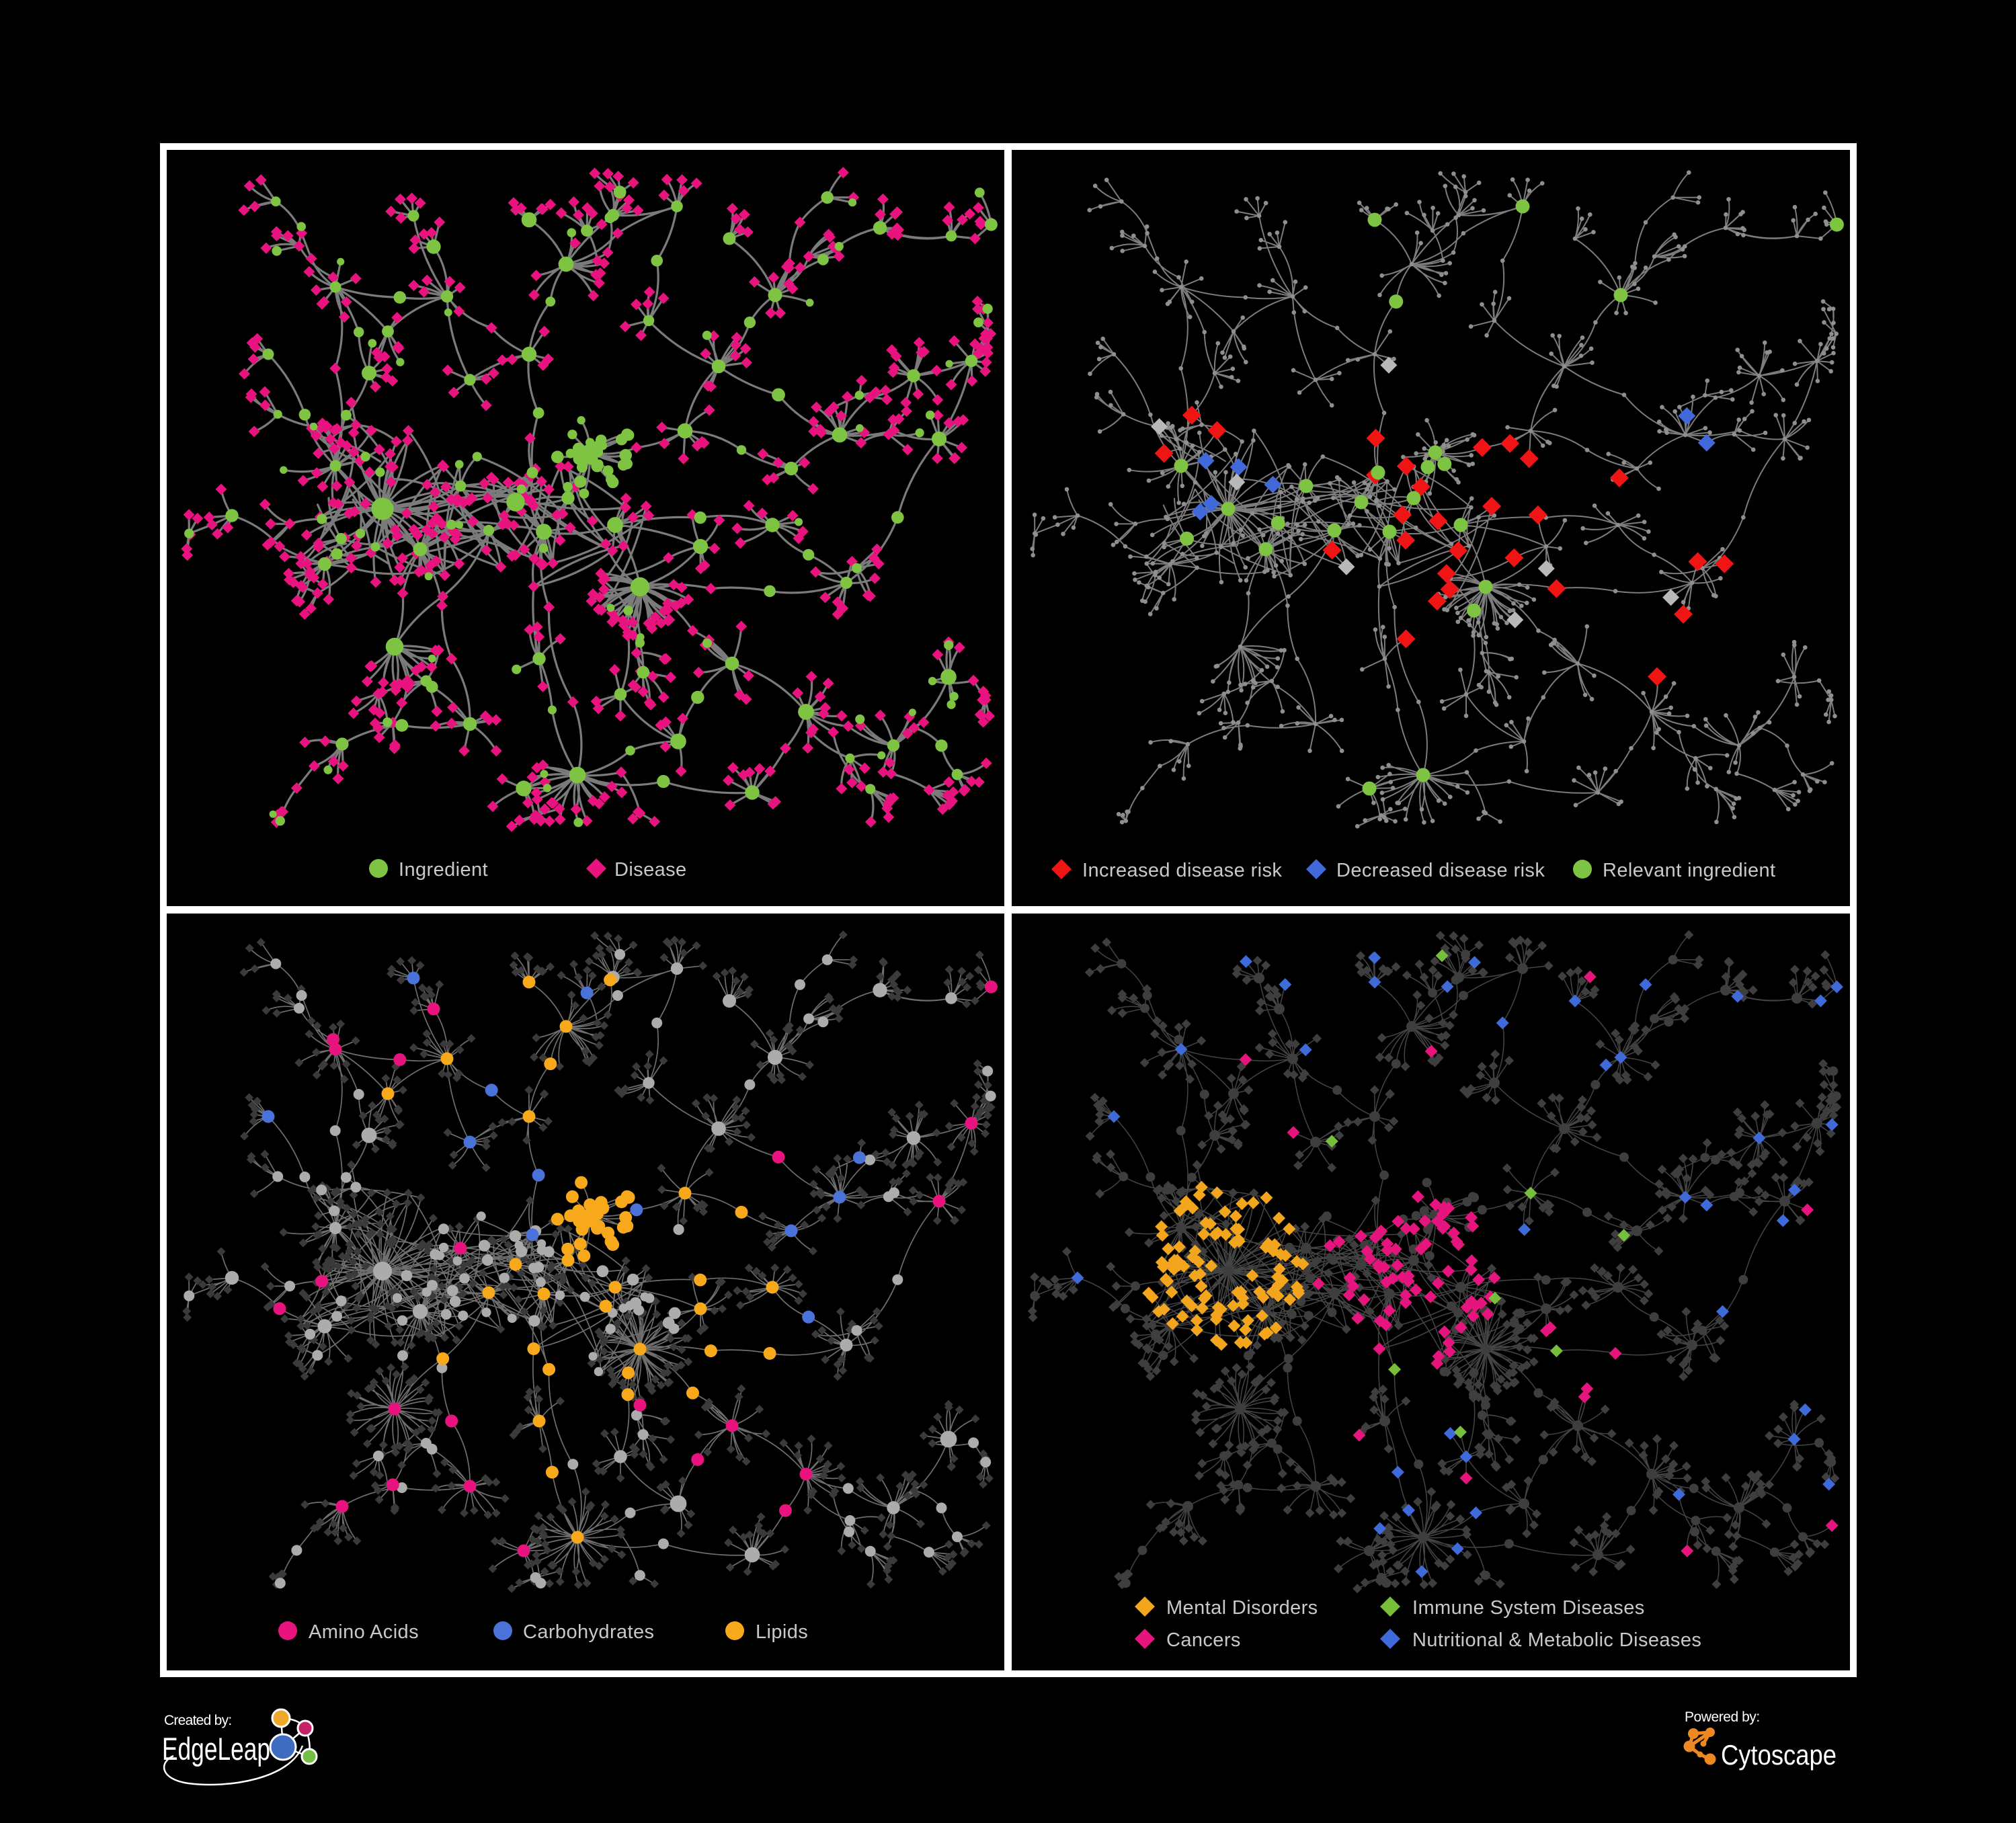 This screenshot has width=2016, height=1823. What do you see at coordinates (1528, 1608) in the screenshot?
I see `svg-text: Immune System Diseases` at bounding box center [1528, 1608].